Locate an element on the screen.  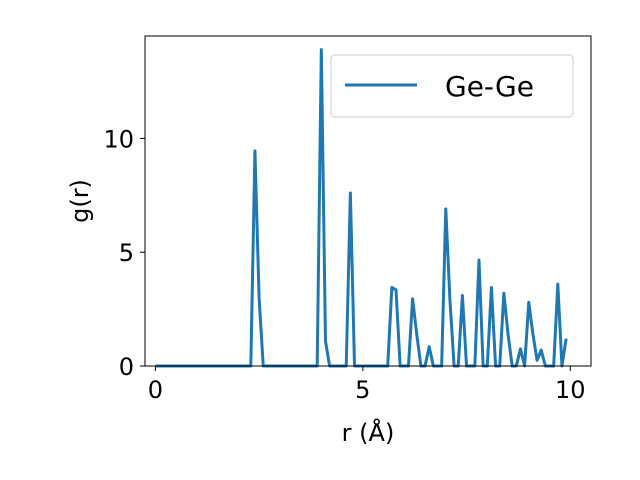
x-tick-label: 5 is located at coordinates (362, 390).